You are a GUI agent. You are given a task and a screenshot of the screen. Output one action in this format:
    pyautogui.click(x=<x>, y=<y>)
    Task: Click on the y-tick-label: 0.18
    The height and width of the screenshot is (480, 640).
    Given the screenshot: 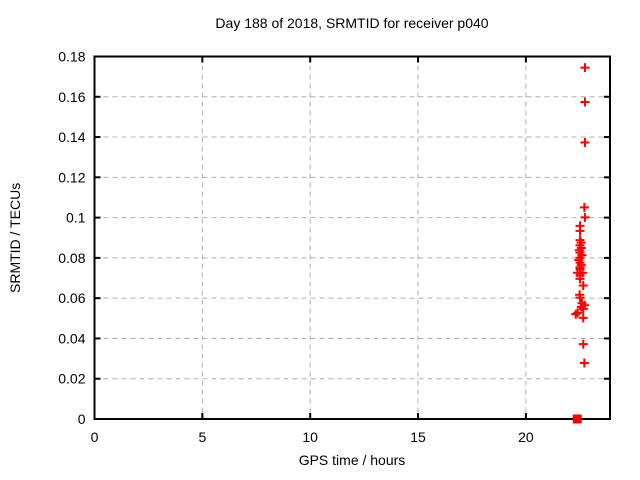 What is the action you would take?
    pyautogui.click(x=71, y=57)
    